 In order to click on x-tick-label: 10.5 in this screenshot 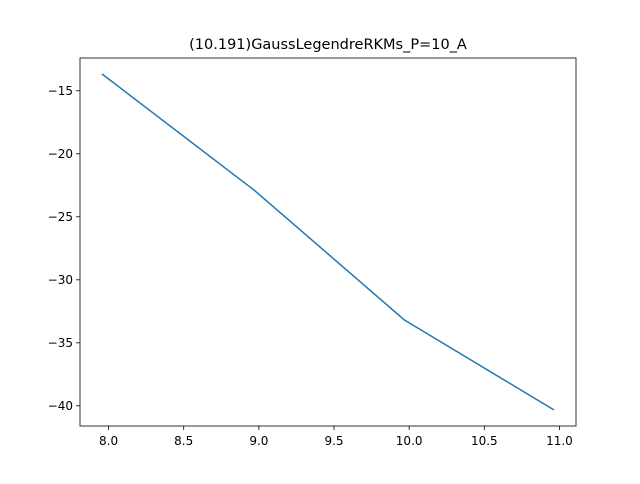, I will do `click(484, 441)`.